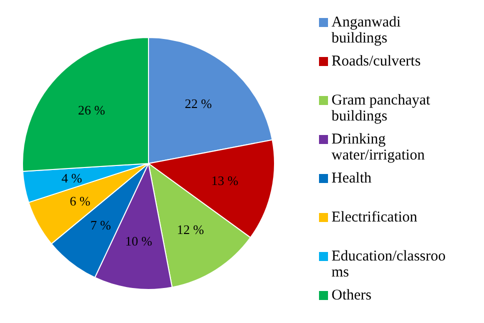 The image size is (484, 323). What do you see at coordinates (101, 225) in the screenshot?
I see `data-label: 7 %` at bounding box center [101, 225].